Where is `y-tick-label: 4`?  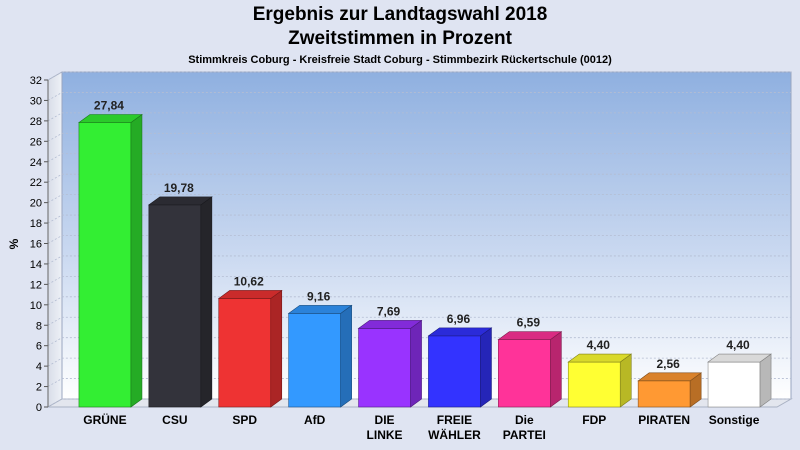
y-tick-label: 4 is located at coordinates (39, 367).